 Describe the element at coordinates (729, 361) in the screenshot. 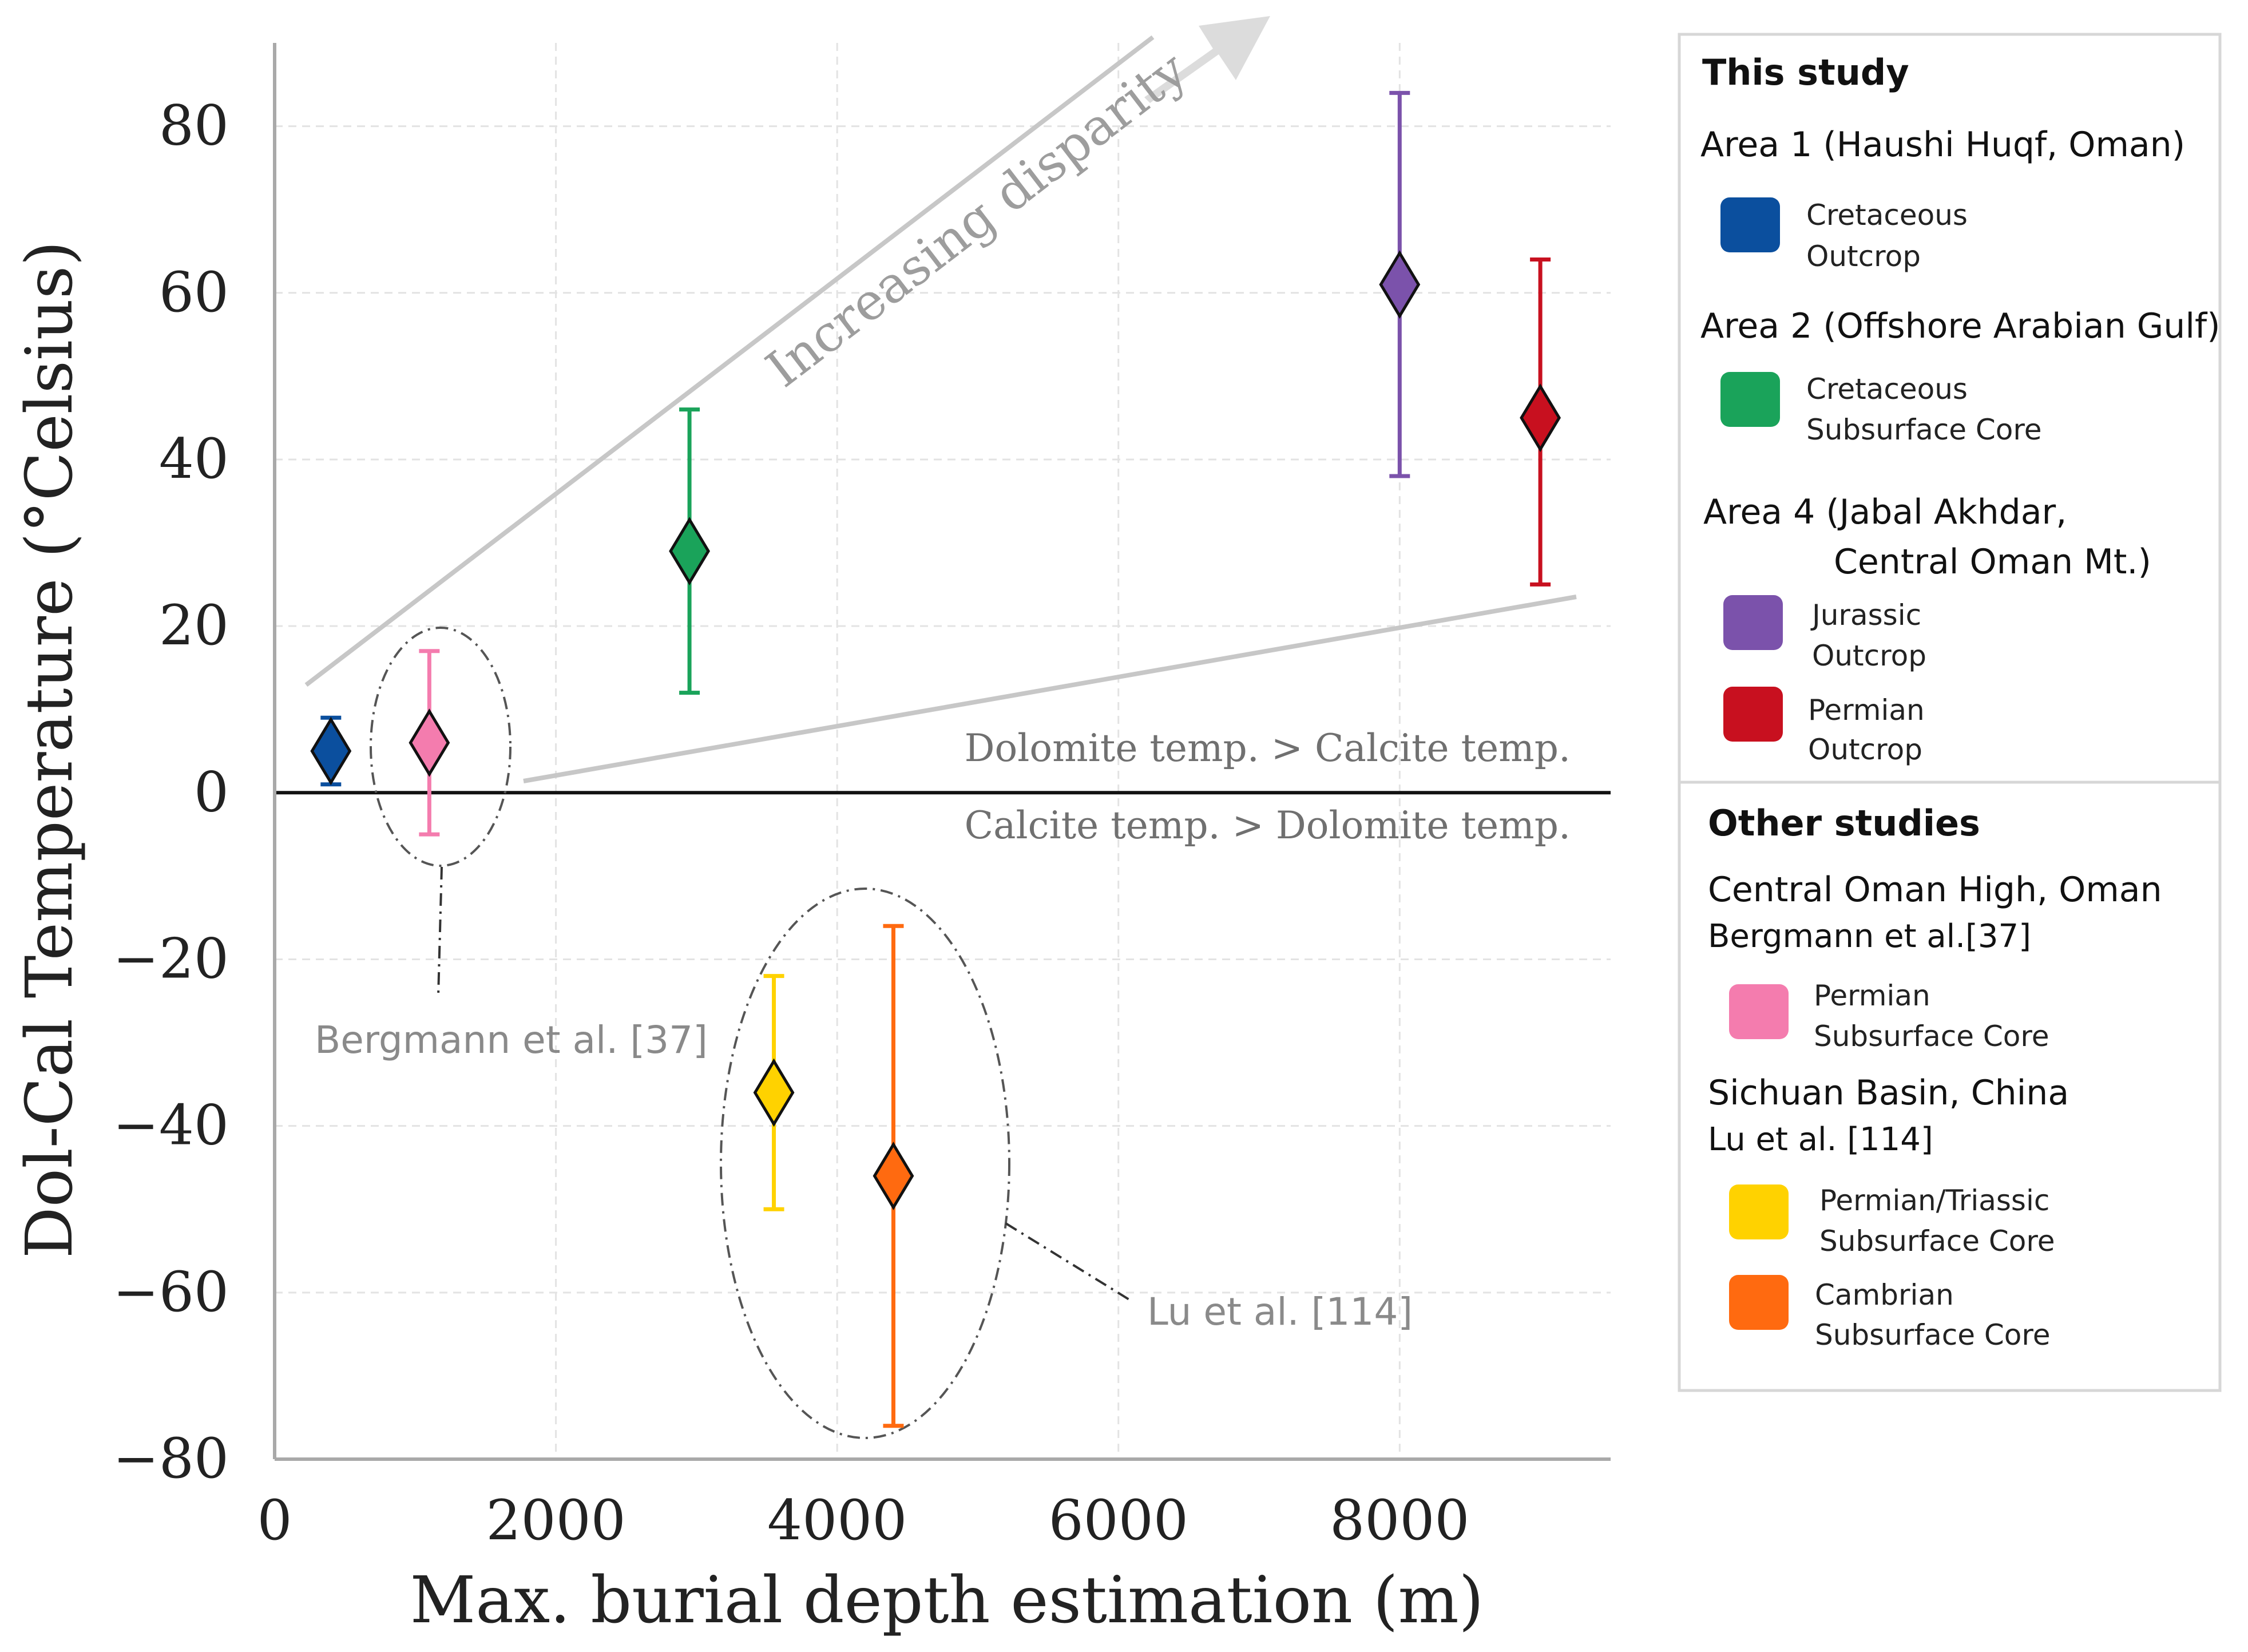

I see `disparity-upper-line` at that location.